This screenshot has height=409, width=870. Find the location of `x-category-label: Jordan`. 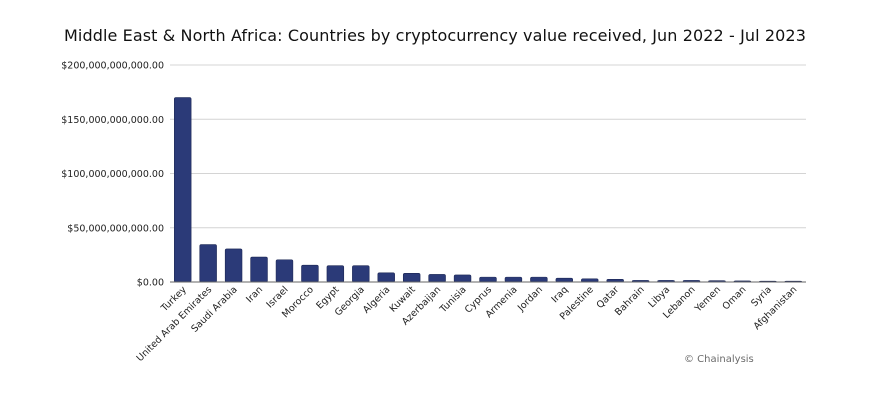

x-category-label: Jordan is located at coordinates (530, 299).